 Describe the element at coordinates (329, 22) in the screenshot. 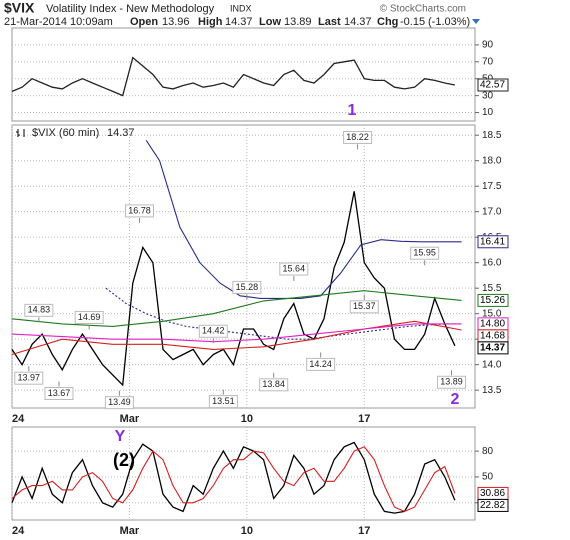

I see `field-label: Last` at that location.